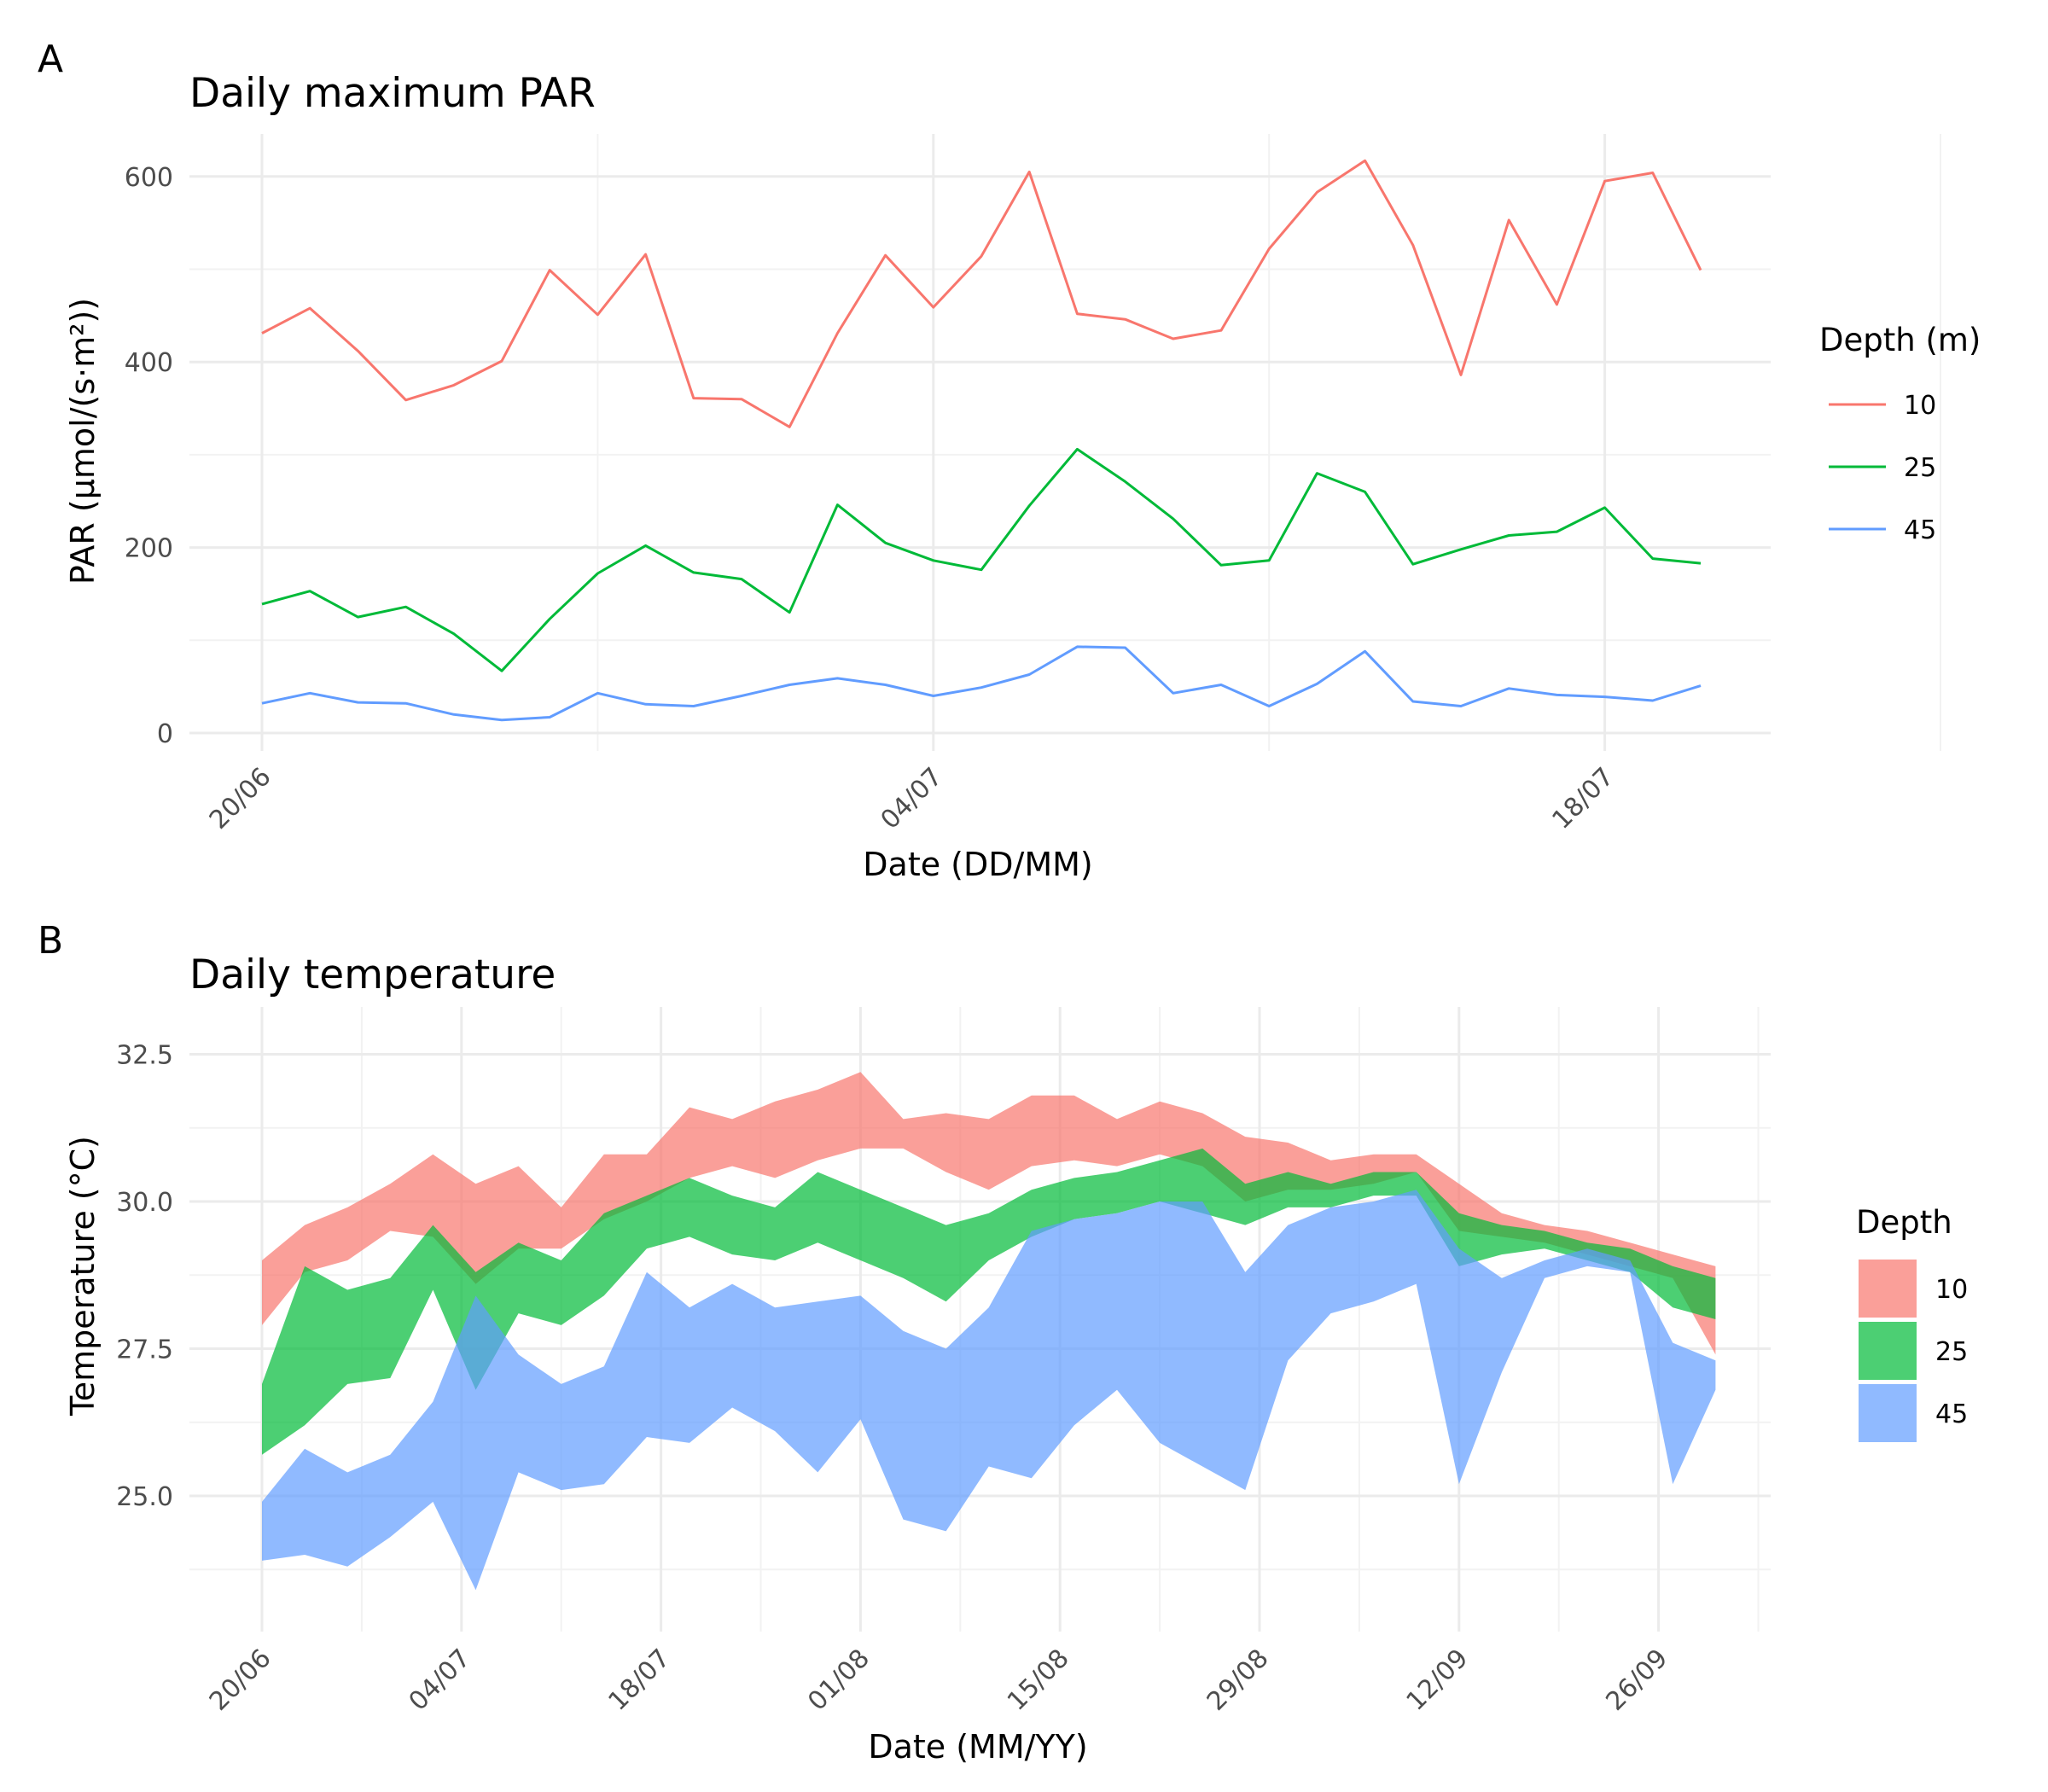 This screenshot has width=2048, height=1792. What do you see at coordinates (1900, 340) in the screenshot?
I see `panel-a-legend-title: Depth (m)` at bounding box center [1900, 340].